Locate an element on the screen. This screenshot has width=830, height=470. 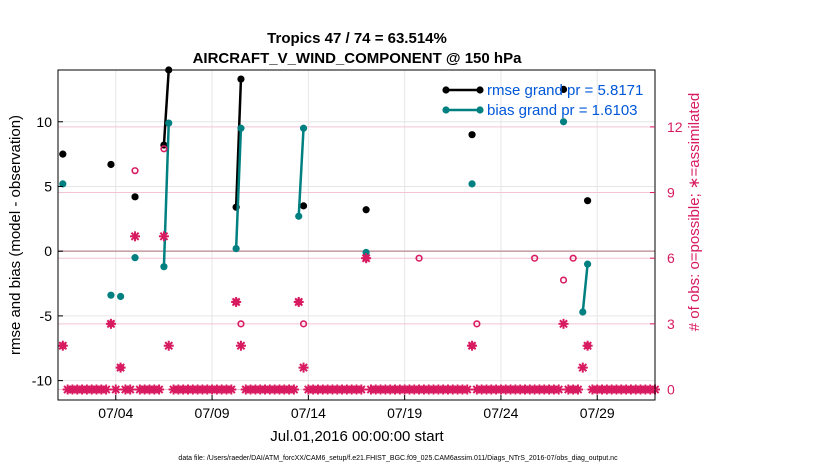
y2-tick-label: 9 is located at coordinates (671, 193).